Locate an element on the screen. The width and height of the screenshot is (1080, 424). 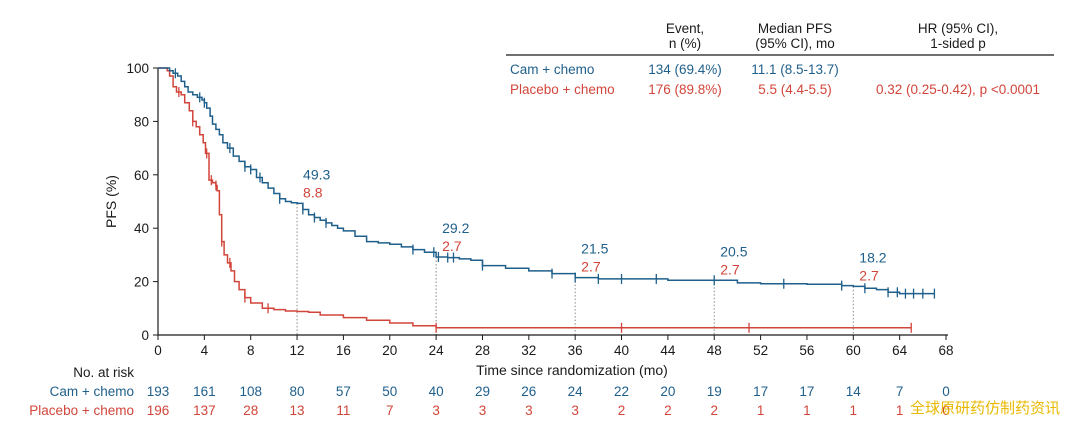
landmark-label-cam: 49.3 is located at coordinates (316, 174).